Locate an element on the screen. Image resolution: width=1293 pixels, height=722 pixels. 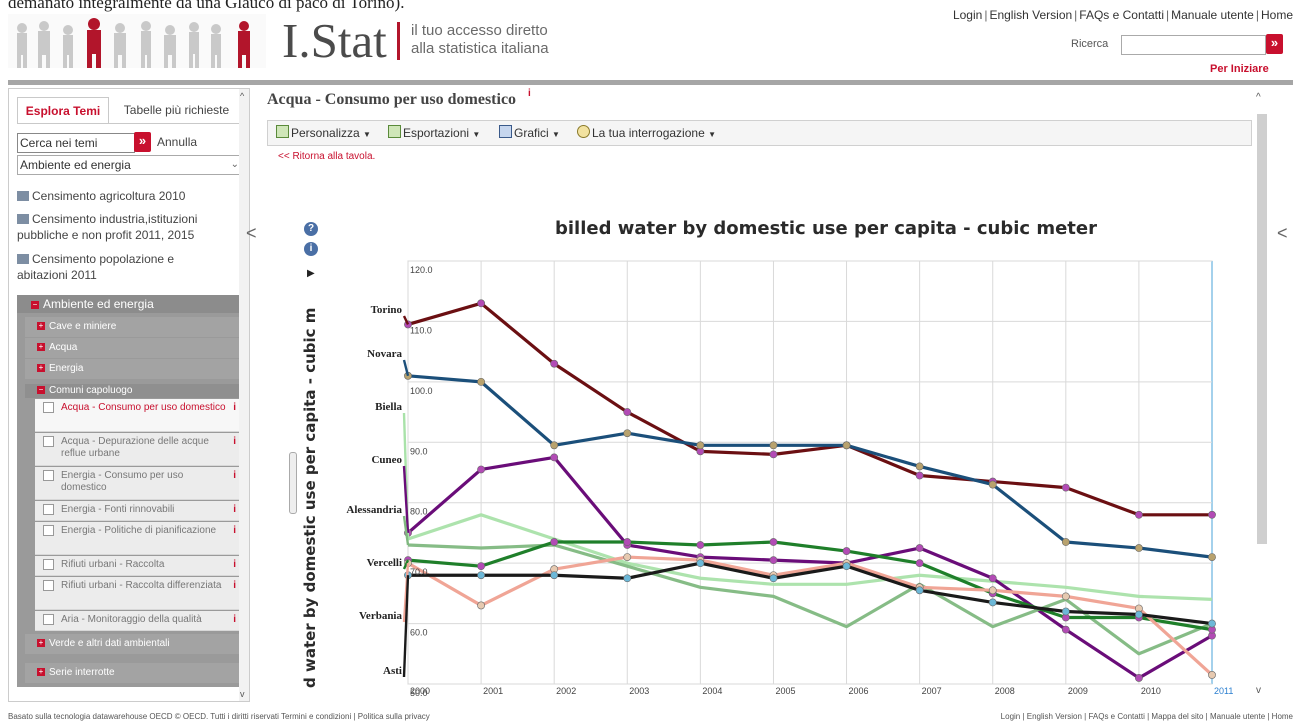
tree-group: + Serie interrotte is located at coordinates (132, 673).